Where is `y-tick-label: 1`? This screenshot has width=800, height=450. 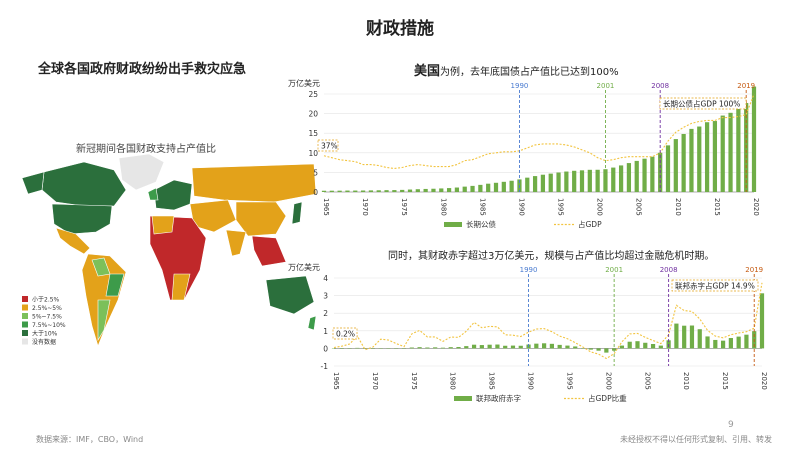
y-tick-label: 1 is located at coordinates (325, 331).